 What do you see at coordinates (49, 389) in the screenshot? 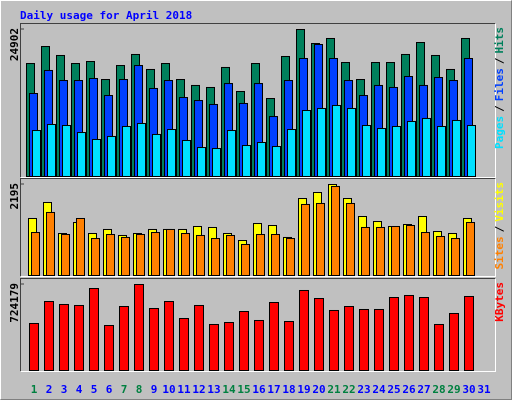
I see `x-tick-label: 2` at bounding box center [49, 389].